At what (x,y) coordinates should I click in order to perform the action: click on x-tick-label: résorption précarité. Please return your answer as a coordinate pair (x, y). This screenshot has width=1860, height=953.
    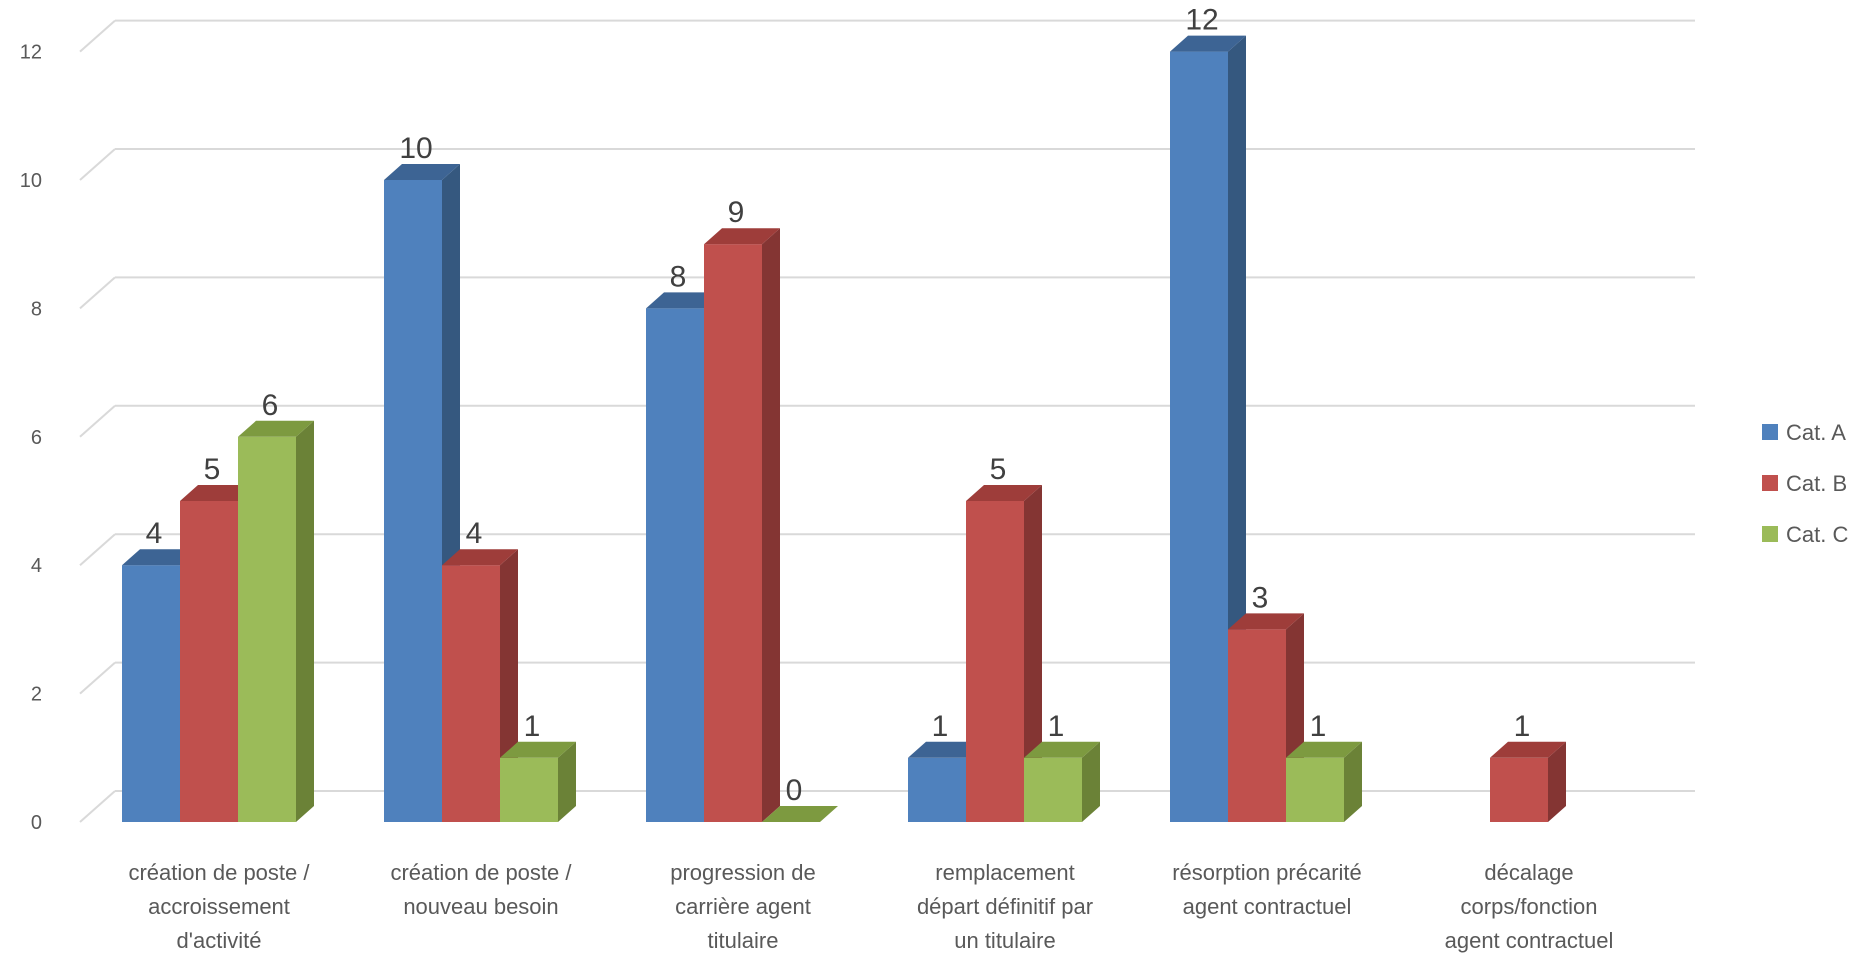
    Looking at the image, I should click on (1267, 872).